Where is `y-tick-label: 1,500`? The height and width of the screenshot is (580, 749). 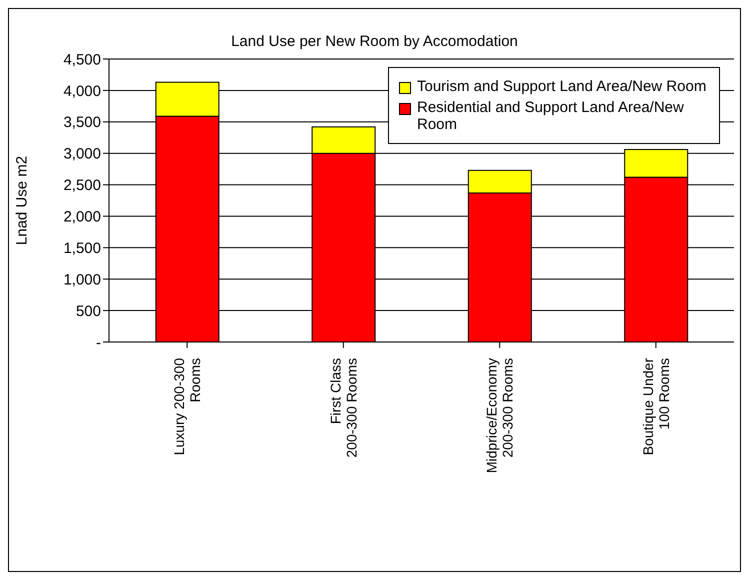
y-tick-label: 1,500 is located at coordinates (82, 248).